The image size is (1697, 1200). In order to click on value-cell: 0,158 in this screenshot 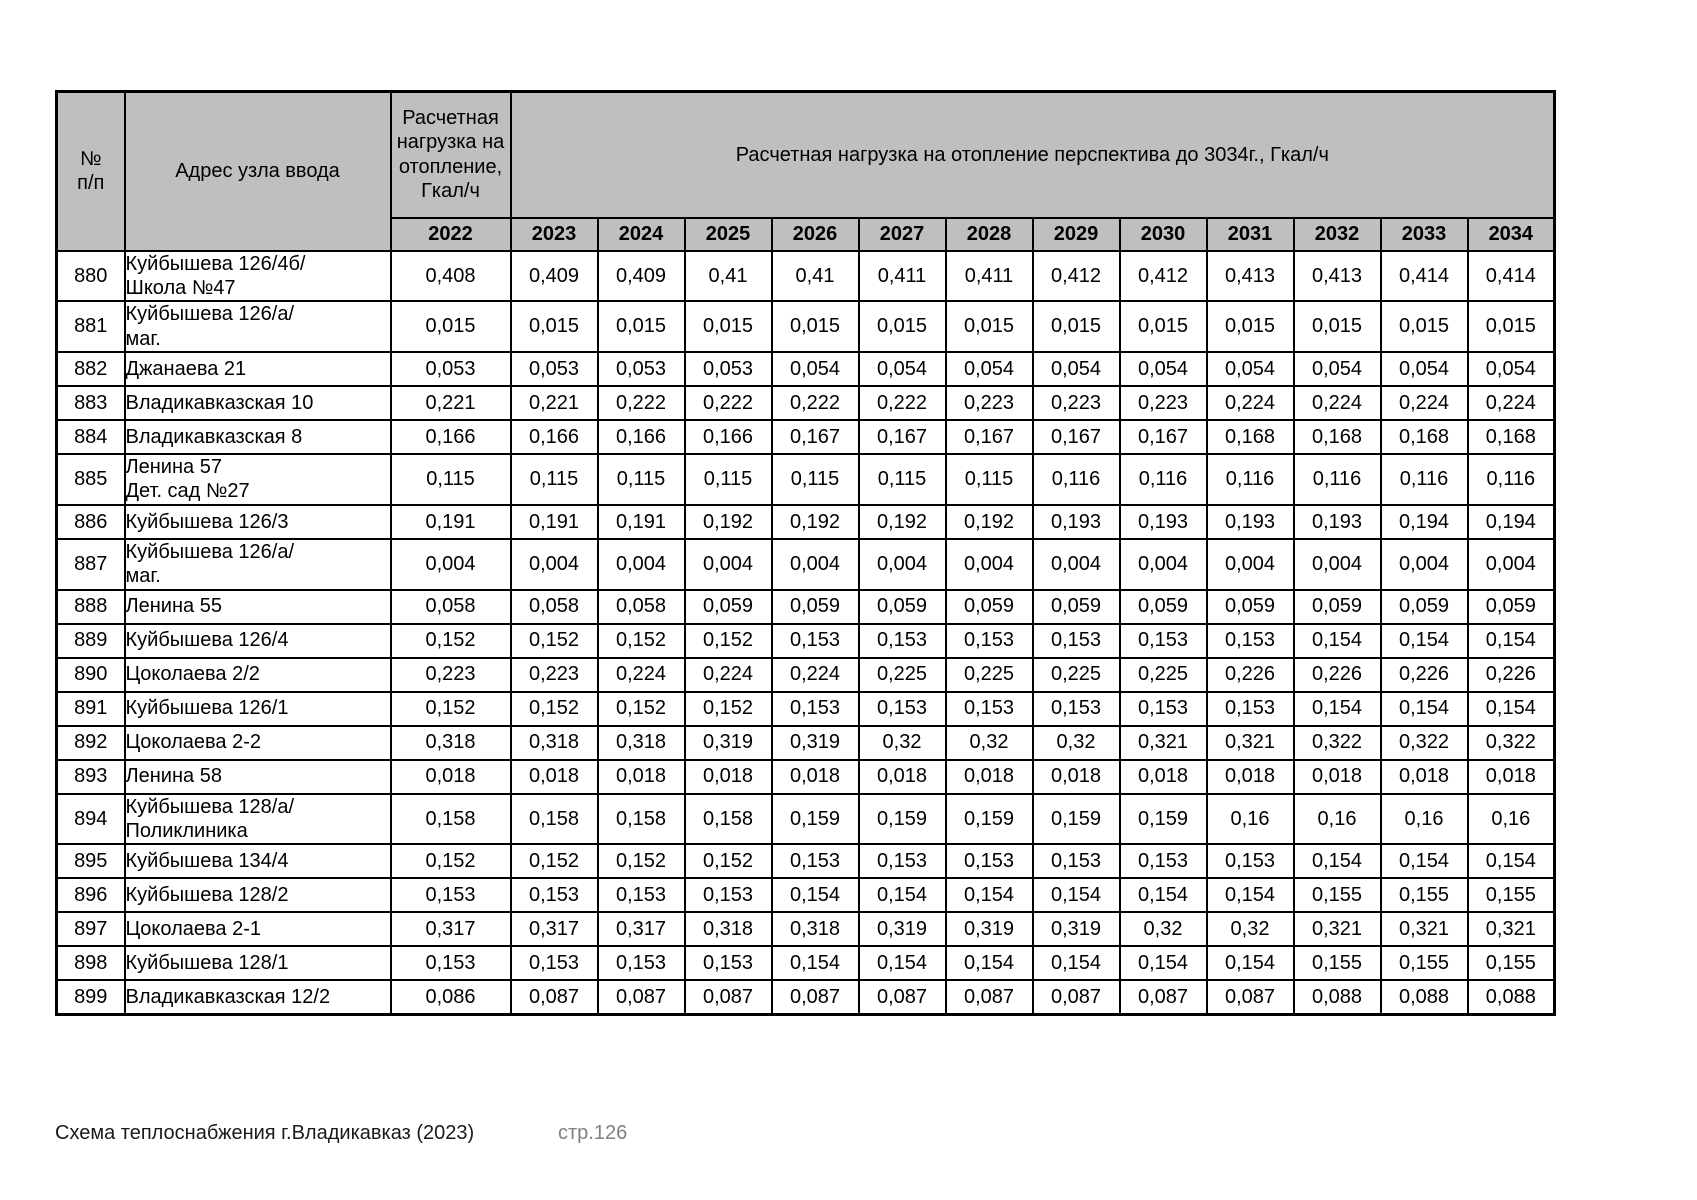, I will do `click(641, 819)`.